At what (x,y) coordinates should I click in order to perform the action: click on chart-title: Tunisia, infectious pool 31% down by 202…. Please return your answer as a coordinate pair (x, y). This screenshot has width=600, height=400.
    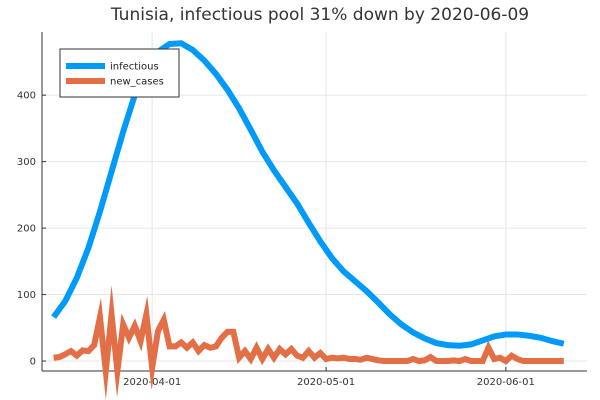
    Looking at the image, I should click on (319, 15).